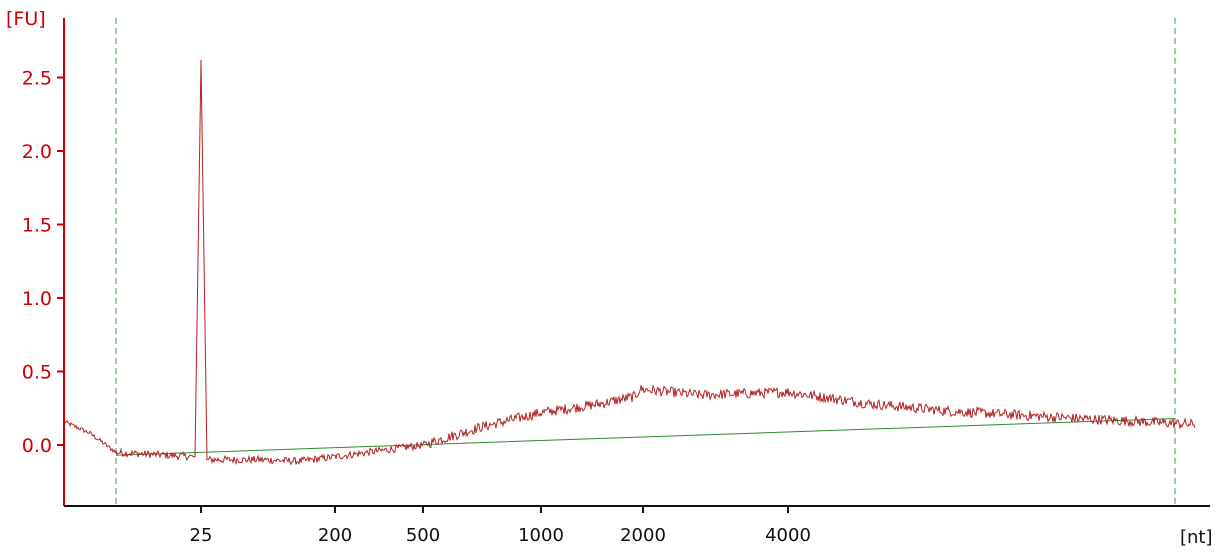  What do you see at coordinates (500, 526) in the screenshot?
I see `x-axis-ticks: 25 200 500 1000 2000 4000` at bounding box center [500, 526].